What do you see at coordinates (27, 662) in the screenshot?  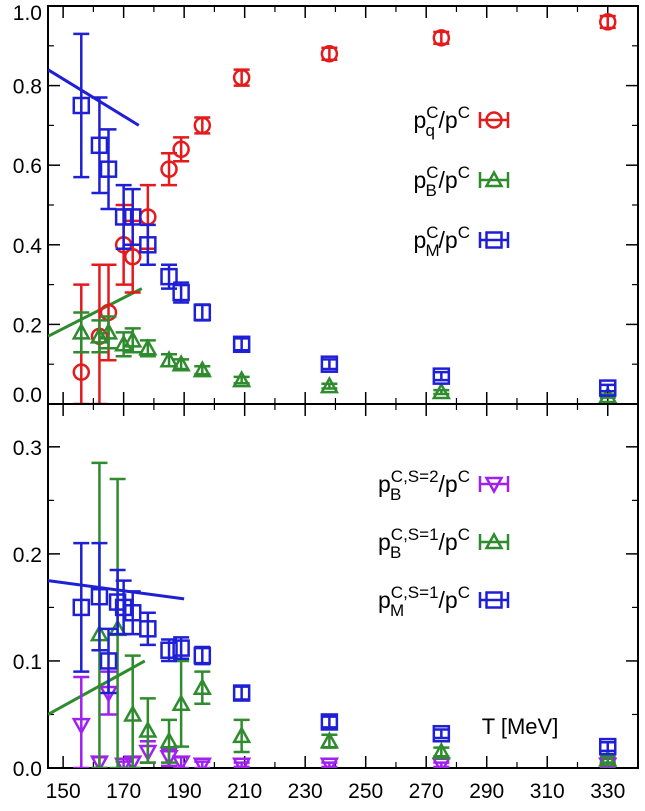 I see `y-tick-label: 0.1` at bounding box center [27, 662].